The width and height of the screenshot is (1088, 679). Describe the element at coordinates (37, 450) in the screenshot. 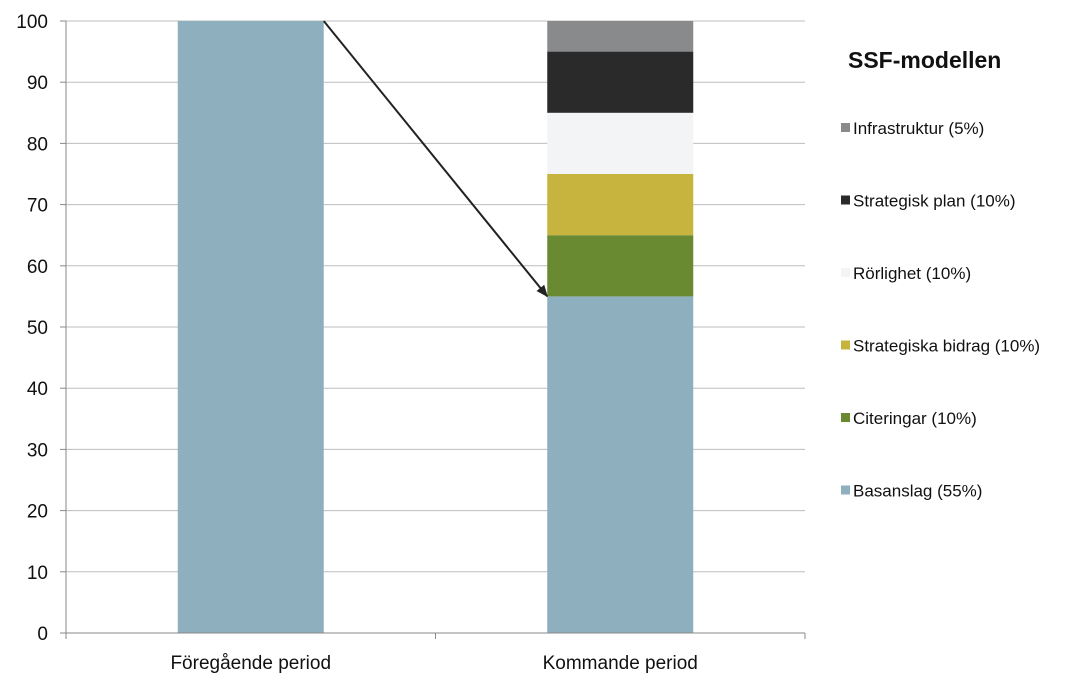

I see `y-tick-label: 30` at that location.